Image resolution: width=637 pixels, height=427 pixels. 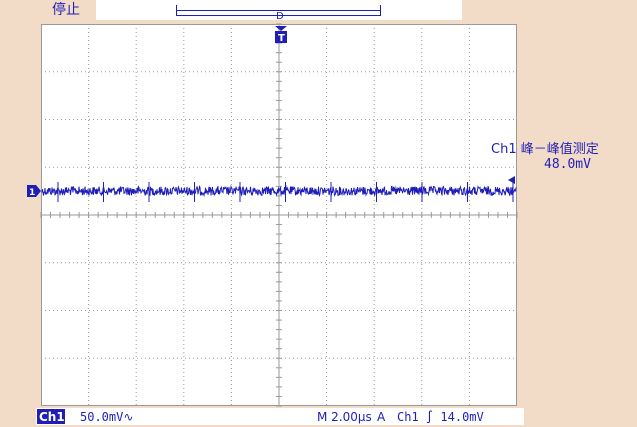 I want to click on svg-text: D, so click(x=280, y=16).